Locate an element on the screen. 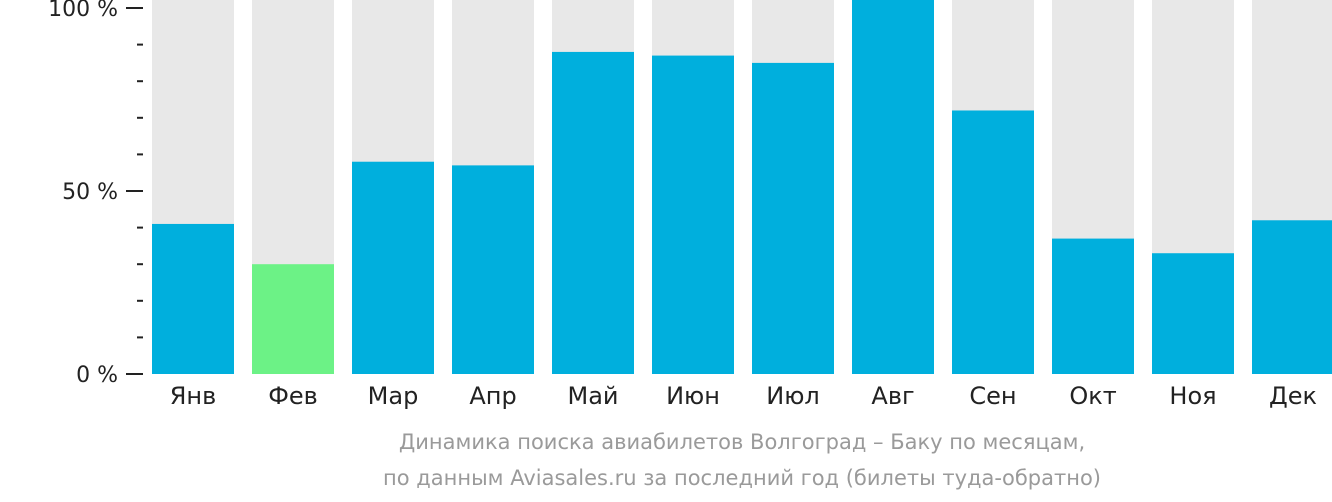 The width and height of the screenshot is (1332, 502). x-tick-label: Янв is located at coordinates (193, 396).